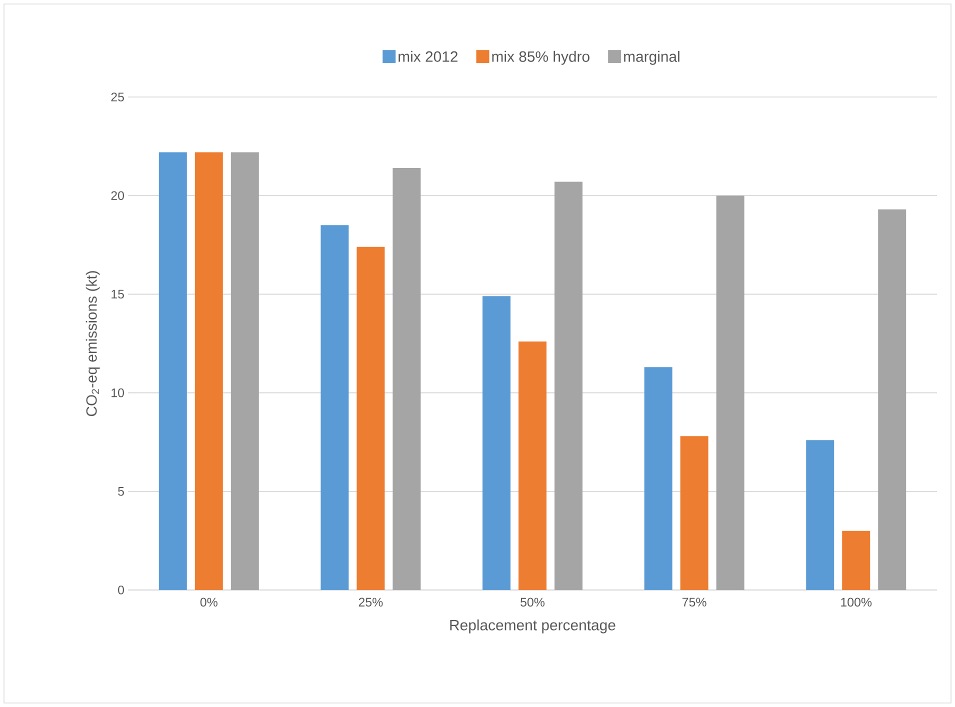 The image size is (955, 707). What do you see at coordinates (370, 602) in the screenshot?
I see `x-tick-label: 25%` at bounding box center [370, 602].